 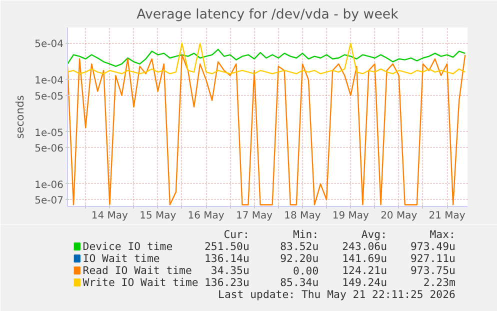 What do you see at coordinates (49, 149) in the screenshot?
I see `y-tick-label: 5e-06` at bounding box center [49, 149].